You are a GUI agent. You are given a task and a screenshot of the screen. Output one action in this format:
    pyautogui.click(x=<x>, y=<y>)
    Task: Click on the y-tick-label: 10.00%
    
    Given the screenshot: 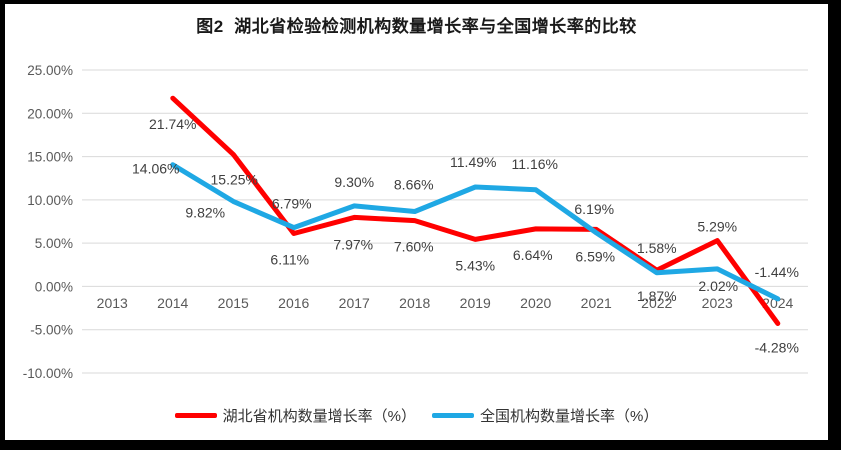 What is the action you would take?
    pyautogui.click(x=50, y=200)
    